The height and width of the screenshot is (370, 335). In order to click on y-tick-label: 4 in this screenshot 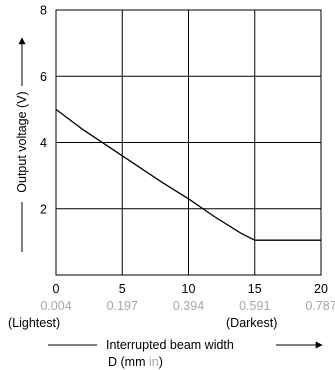, I will do `click(43, 143)`.